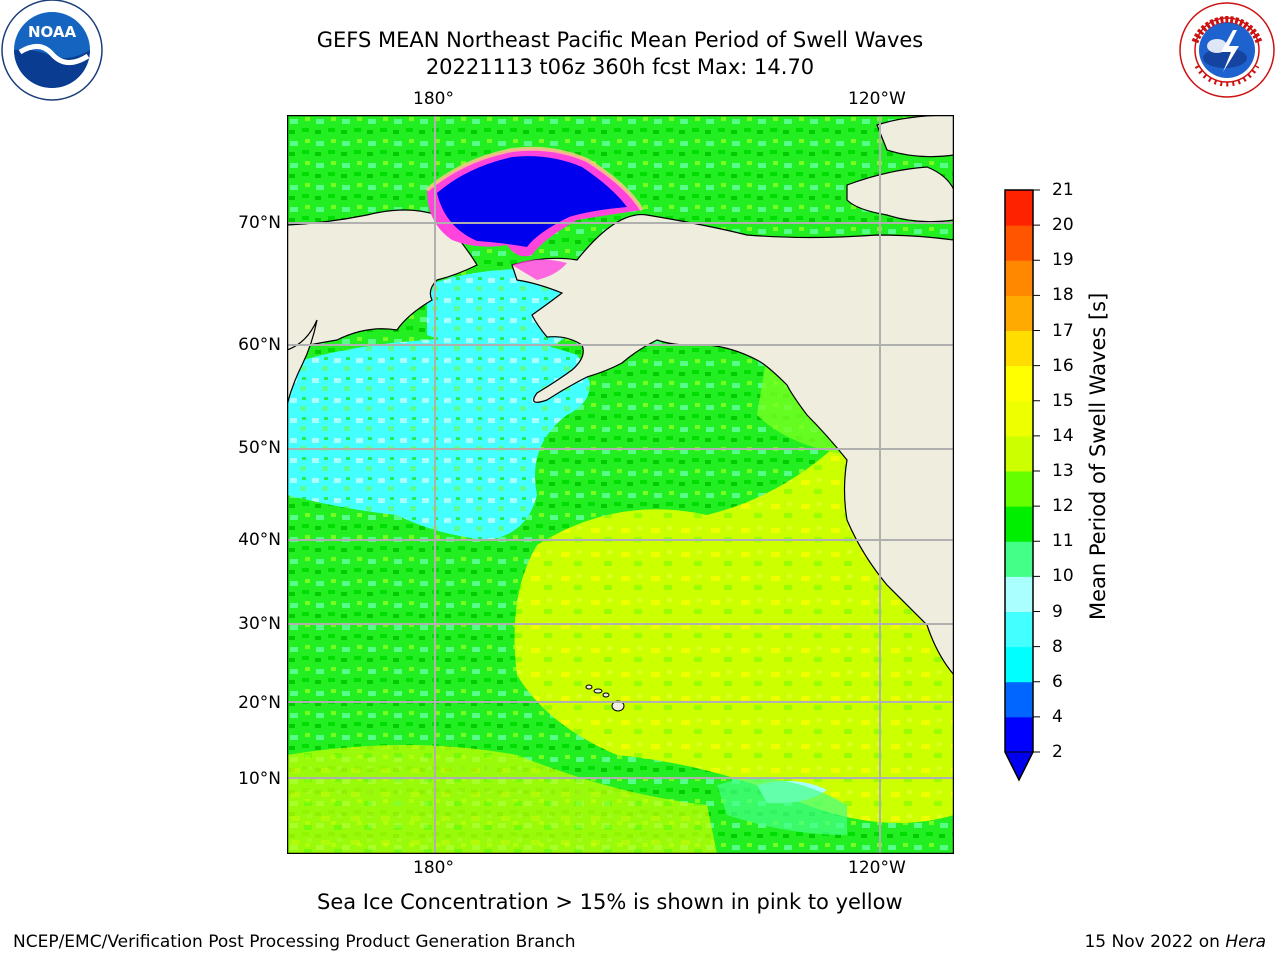 This screenshot has width=1280, height=960. What do you see at coordinates (438, 438) in the screenshot?
I see `swell-region-short` at bounding box center [438, 438].